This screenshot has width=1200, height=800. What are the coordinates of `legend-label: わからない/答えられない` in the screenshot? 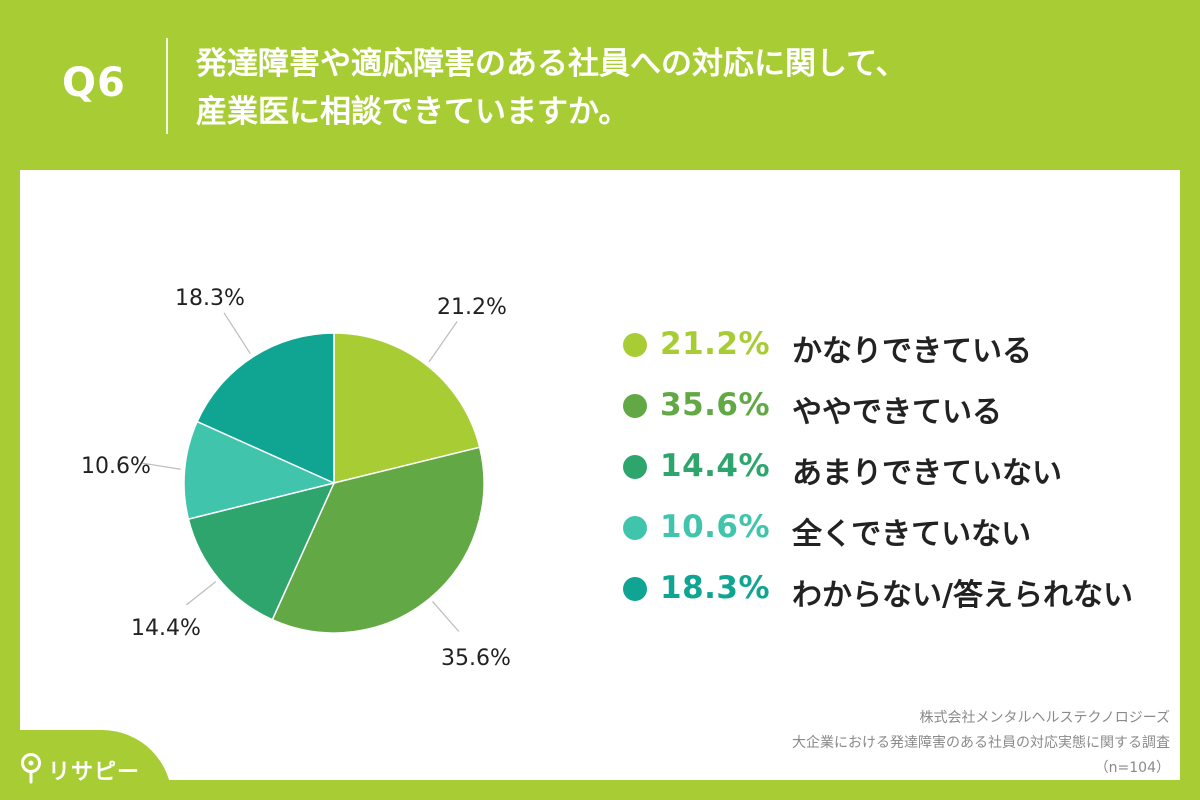 It's located at (962, 595).